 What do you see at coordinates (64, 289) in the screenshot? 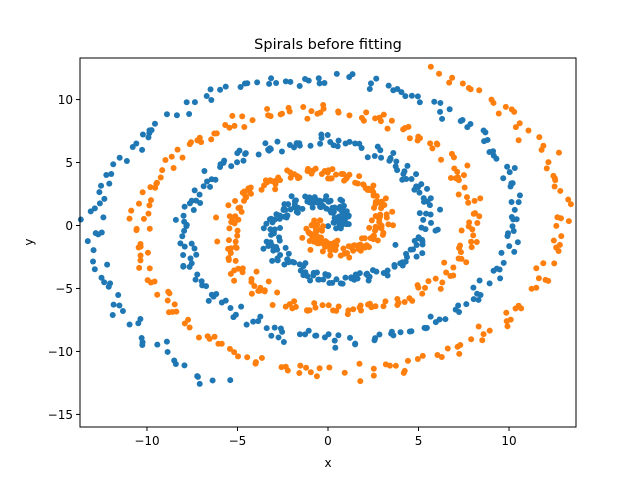
I see `y-tick-label: −5` at bounding box center [64, 289].